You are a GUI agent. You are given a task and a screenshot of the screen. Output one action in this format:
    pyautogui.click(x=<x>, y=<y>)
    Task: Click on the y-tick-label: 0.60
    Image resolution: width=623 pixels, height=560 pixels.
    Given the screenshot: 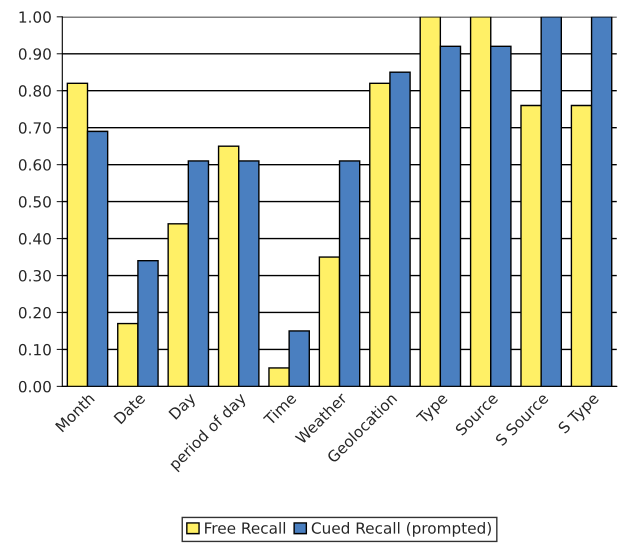 What is the action you would take?
    pyautogui.click(x=34, y=165)
    